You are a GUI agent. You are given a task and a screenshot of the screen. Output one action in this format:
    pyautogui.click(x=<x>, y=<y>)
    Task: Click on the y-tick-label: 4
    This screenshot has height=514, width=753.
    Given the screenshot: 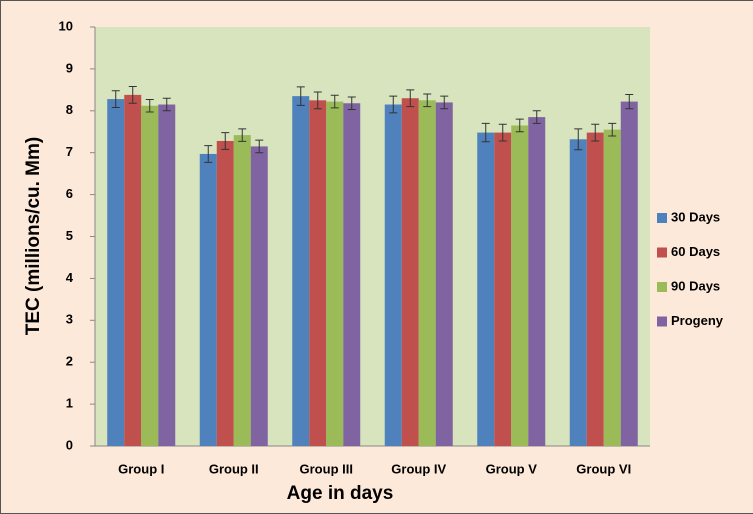 What is the action you would take?
    pyautogui.click(x=70, y=277)
    